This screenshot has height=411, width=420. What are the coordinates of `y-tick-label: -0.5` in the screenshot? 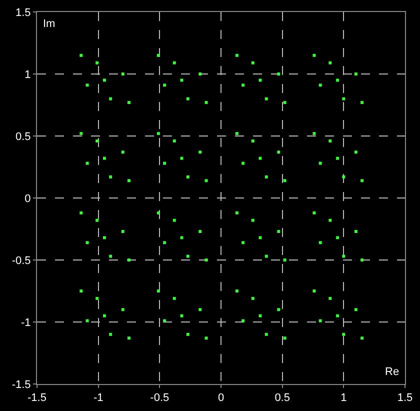 It's located at (21, 260).